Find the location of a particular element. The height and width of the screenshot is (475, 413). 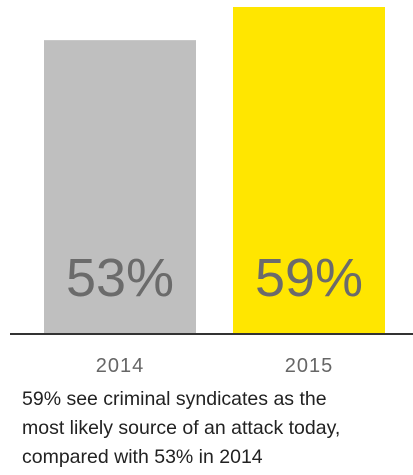

caption-line-1: 59% see criminal syndicates as the is located at coordinates (174, 399).